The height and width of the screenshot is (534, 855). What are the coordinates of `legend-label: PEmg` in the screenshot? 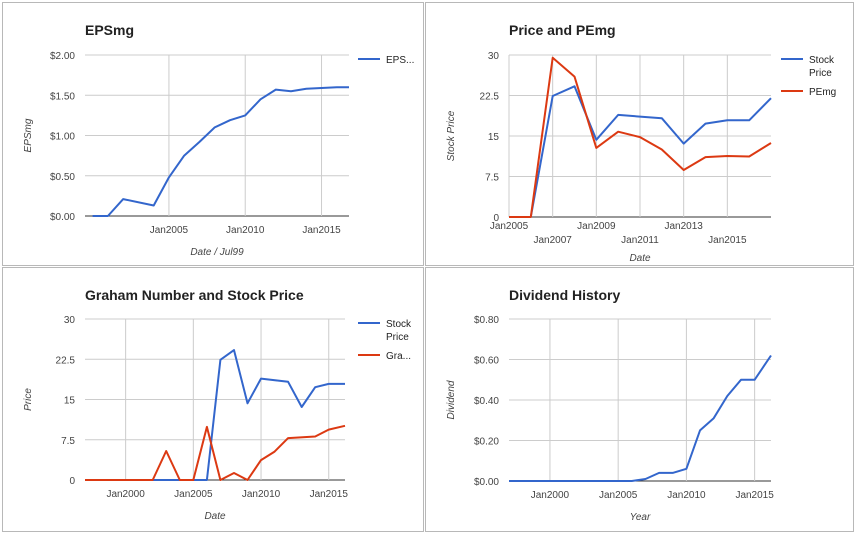 It's located at (822, 92).